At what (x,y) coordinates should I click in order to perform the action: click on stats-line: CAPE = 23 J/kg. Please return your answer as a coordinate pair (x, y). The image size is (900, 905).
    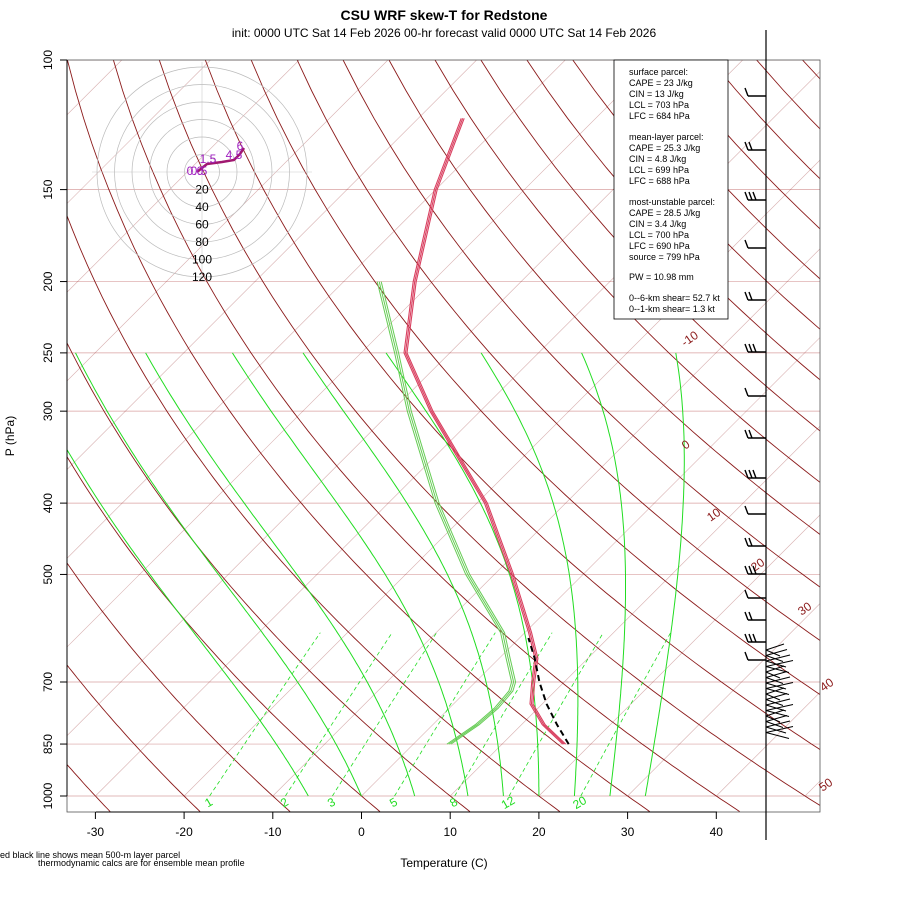
    Looking at the image, I should click on (661, 83).